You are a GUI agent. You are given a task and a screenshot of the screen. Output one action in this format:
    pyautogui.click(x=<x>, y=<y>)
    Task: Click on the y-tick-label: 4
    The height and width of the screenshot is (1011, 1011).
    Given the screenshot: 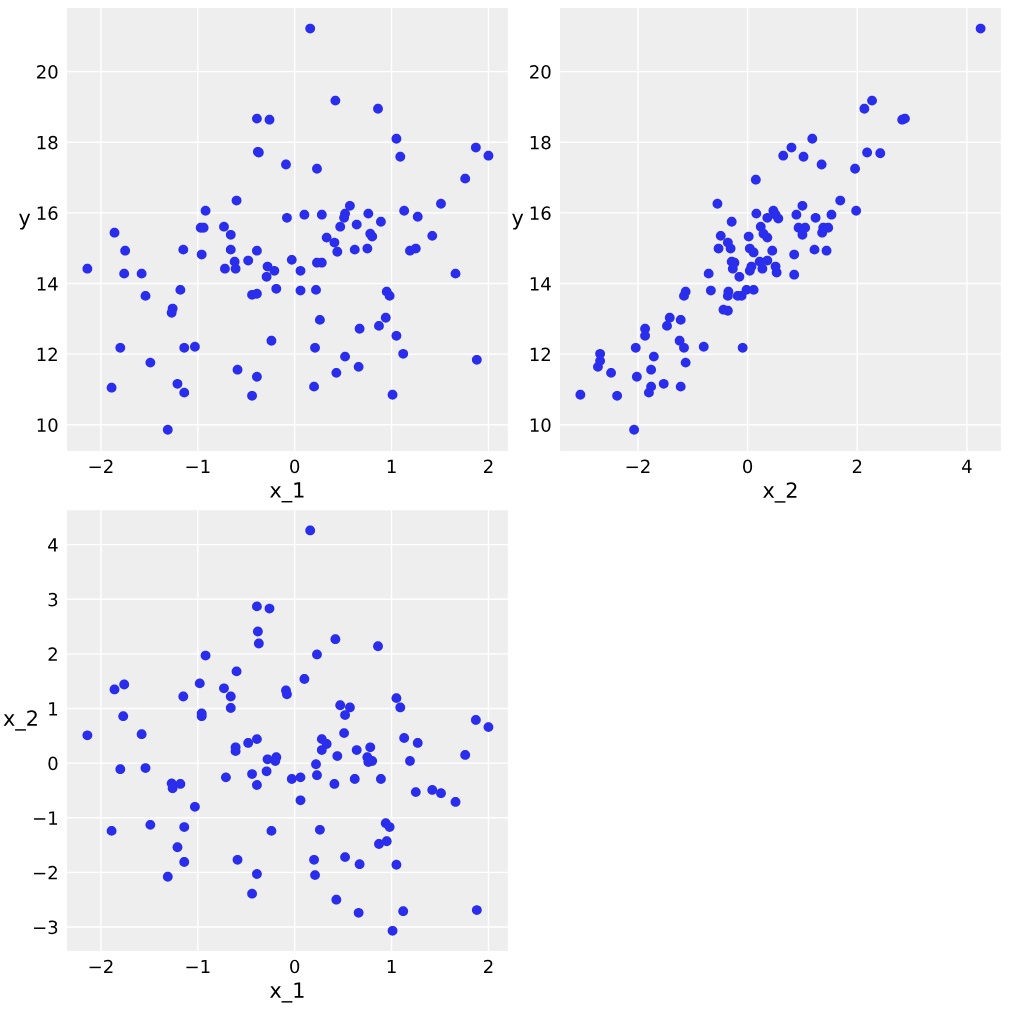 What is the action you would take?
    pyautogui.click(x=53, y=545)
    